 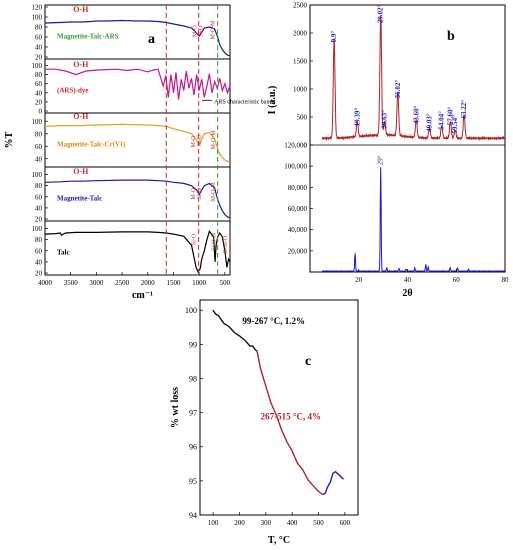 I want to click on peak-label: 29°, so click(x=381, y=160).